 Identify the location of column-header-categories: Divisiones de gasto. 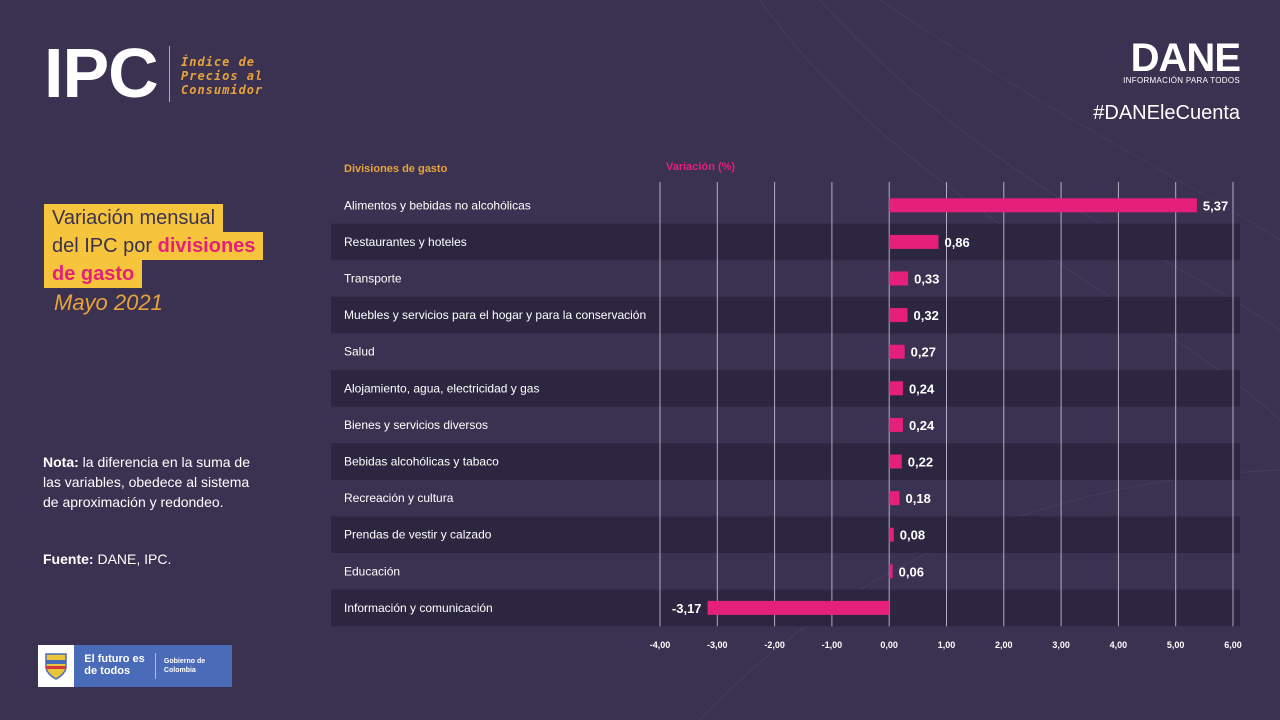
(396, 169).